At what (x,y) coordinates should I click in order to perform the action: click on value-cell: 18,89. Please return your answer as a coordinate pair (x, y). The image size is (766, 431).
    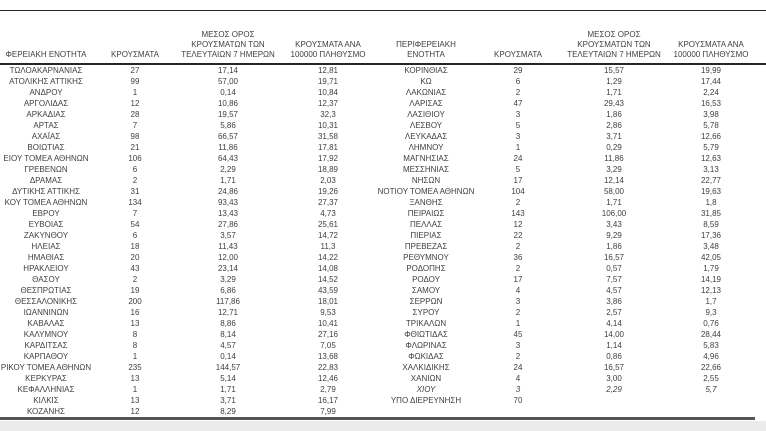
    Looking at the image, I should click on (328, 169).